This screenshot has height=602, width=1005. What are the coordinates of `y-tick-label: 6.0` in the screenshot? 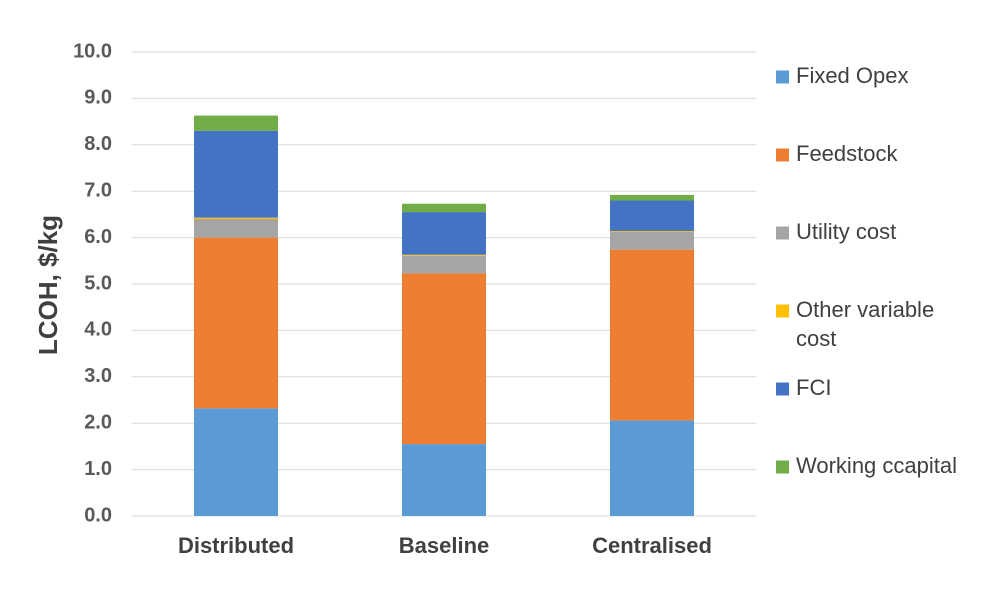 It's located at (98, 237).